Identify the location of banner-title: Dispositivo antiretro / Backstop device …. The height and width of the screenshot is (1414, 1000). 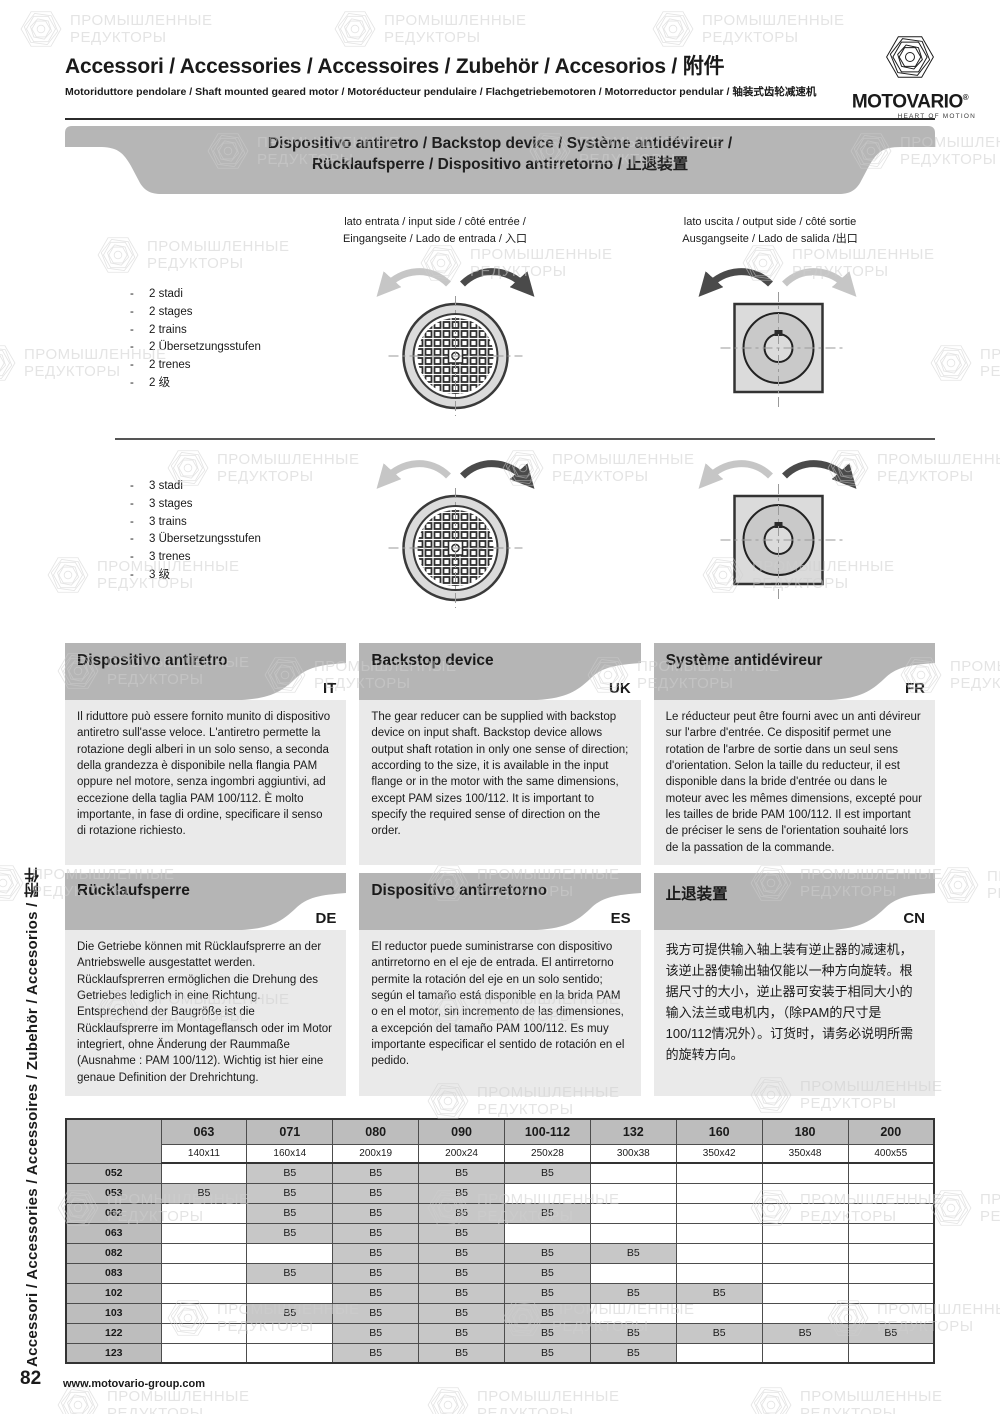
(500, 154).